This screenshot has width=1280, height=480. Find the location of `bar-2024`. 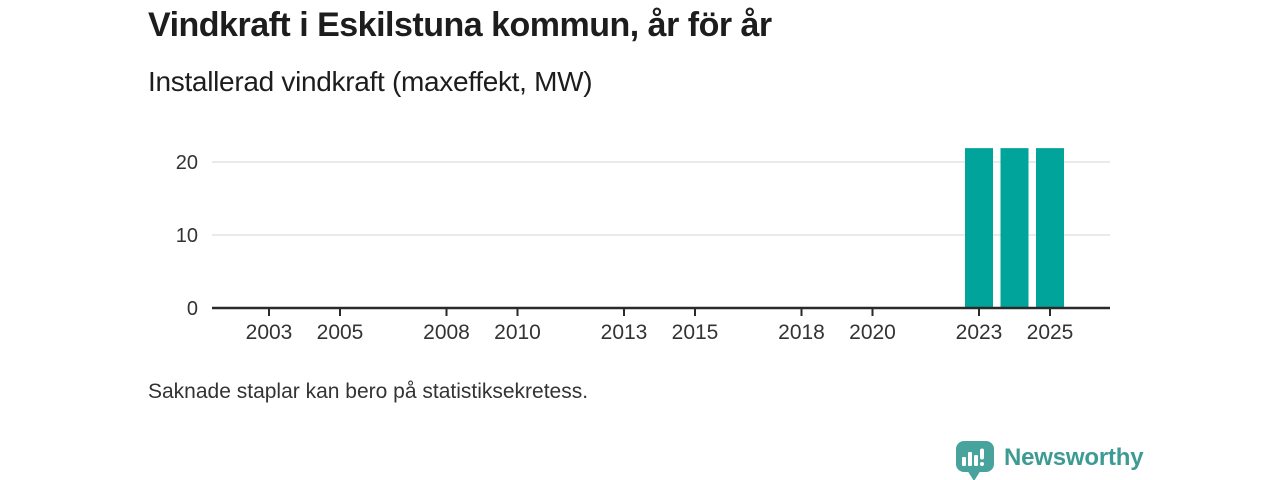

bar-2024 is located at coordinates (1014, 228).